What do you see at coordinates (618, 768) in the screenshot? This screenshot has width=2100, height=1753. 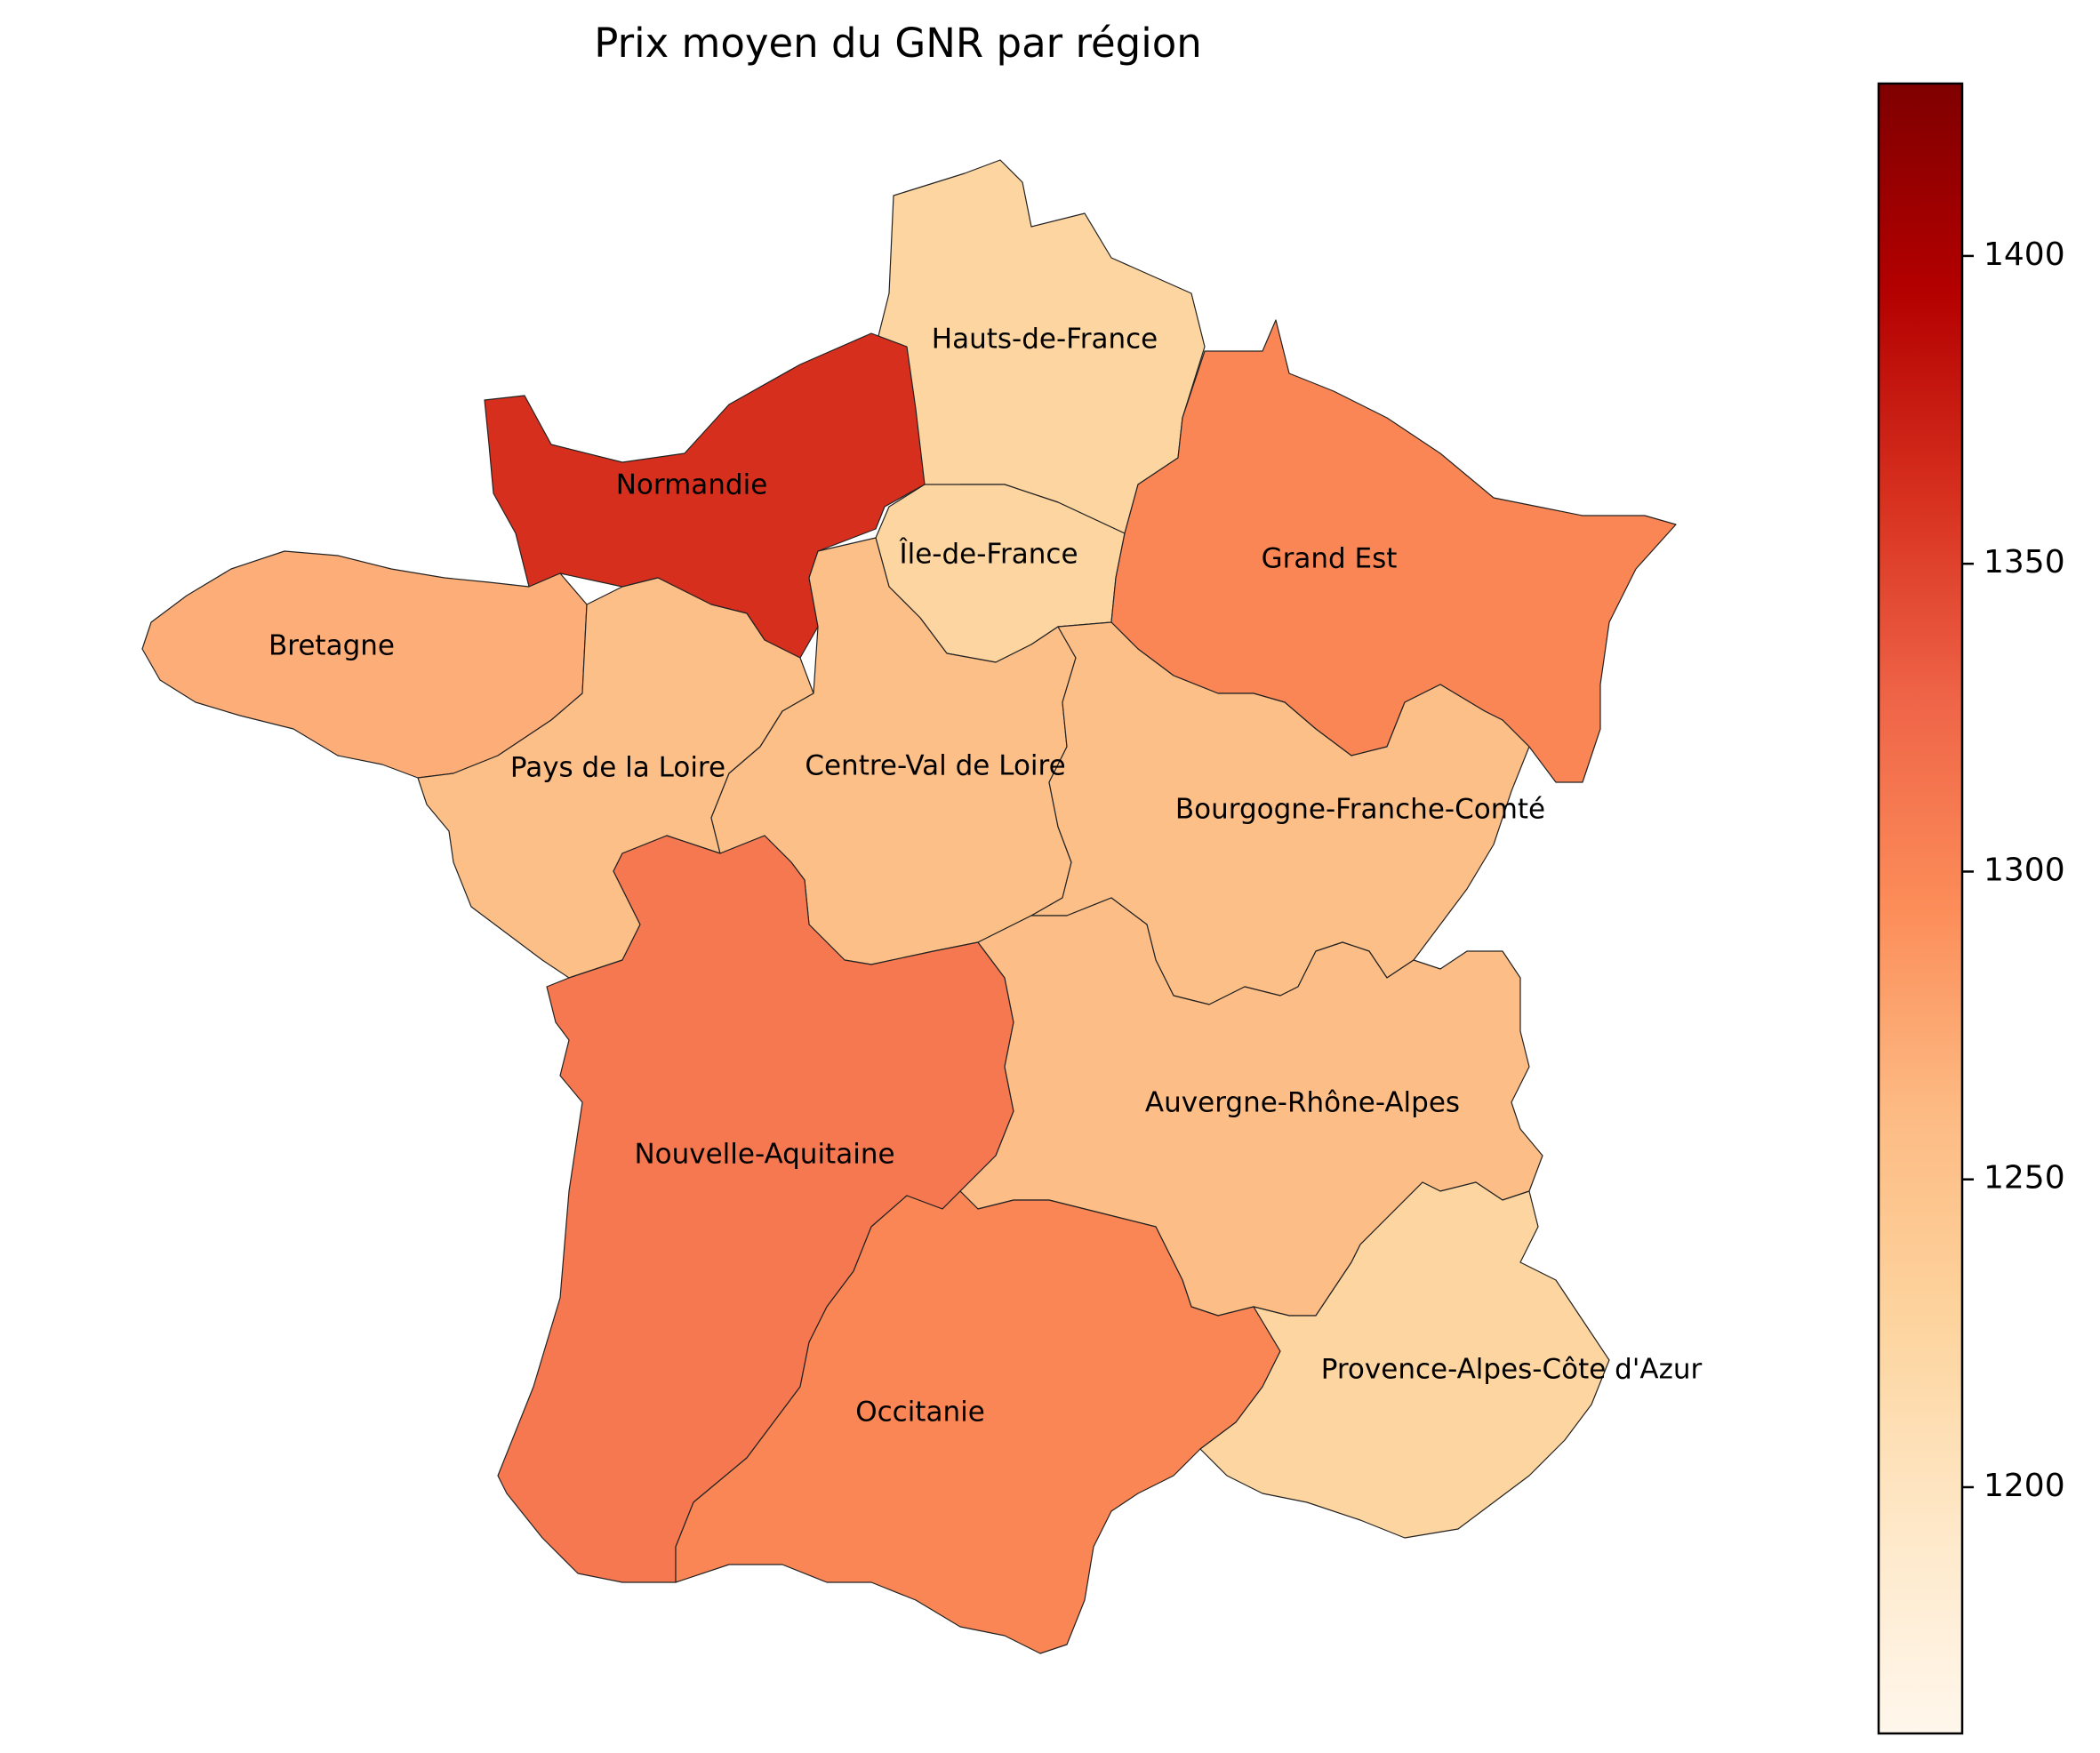 I see `label-pays-de-la-loire: Pays de la Loire` at bounding box center [618, 768].